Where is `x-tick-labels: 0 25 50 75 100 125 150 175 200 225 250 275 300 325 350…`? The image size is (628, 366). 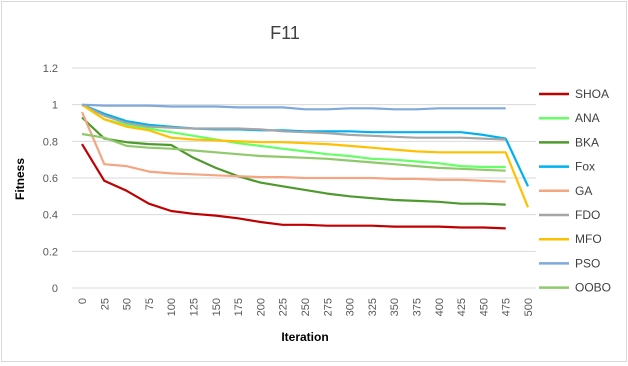
x-tick-labels: 0 25 50 75 100 125 150 175 200 225 250 275 300 325 350… is located at coordinates (306, 307).